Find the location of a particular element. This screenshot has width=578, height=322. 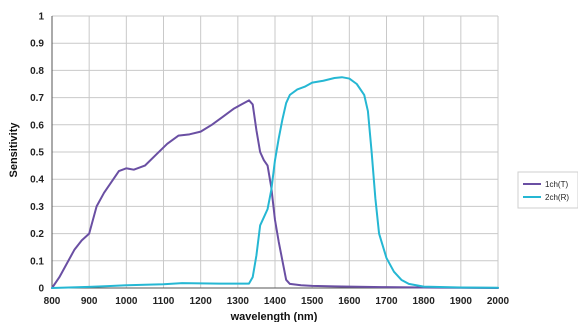

x-tick-label-6: 1400 is located at coordinates (275, 301).